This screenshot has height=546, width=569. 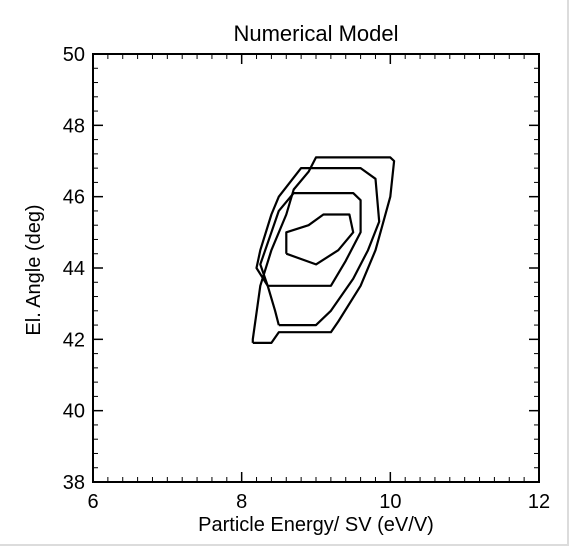 I want to click on x-tick-label: 12, so click(x=539, y=502).